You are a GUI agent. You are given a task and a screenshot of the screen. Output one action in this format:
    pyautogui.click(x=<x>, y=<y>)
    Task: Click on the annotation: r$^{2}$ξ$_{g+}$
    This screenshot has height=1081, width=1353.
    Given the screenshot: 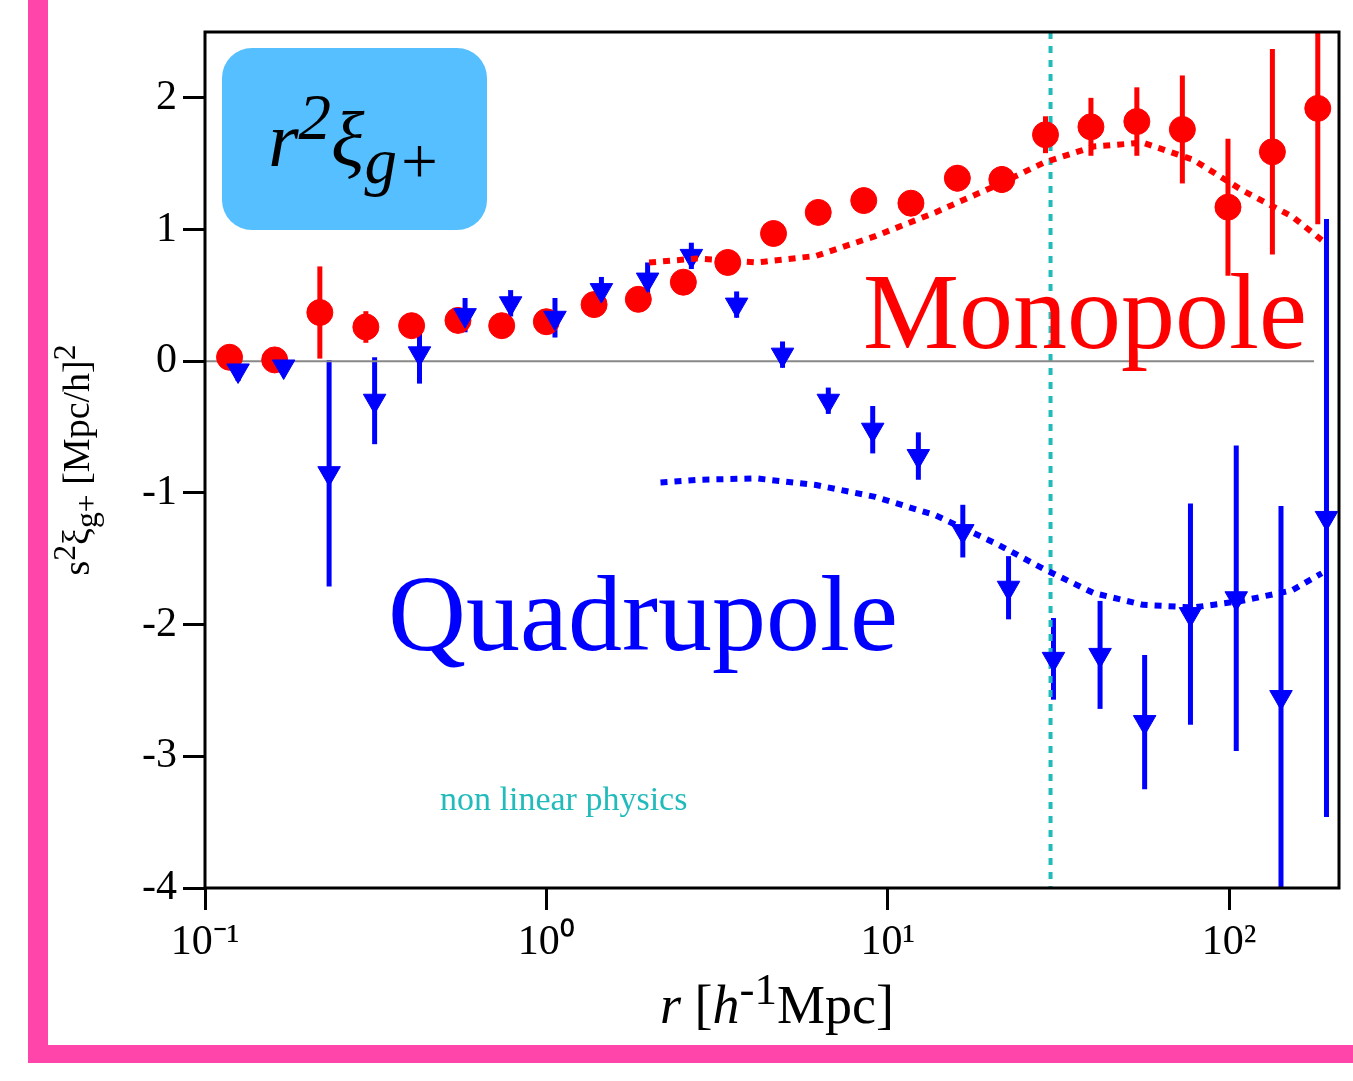 What is the action you would take?
    pyautogui.click(x=354, y=139)
    